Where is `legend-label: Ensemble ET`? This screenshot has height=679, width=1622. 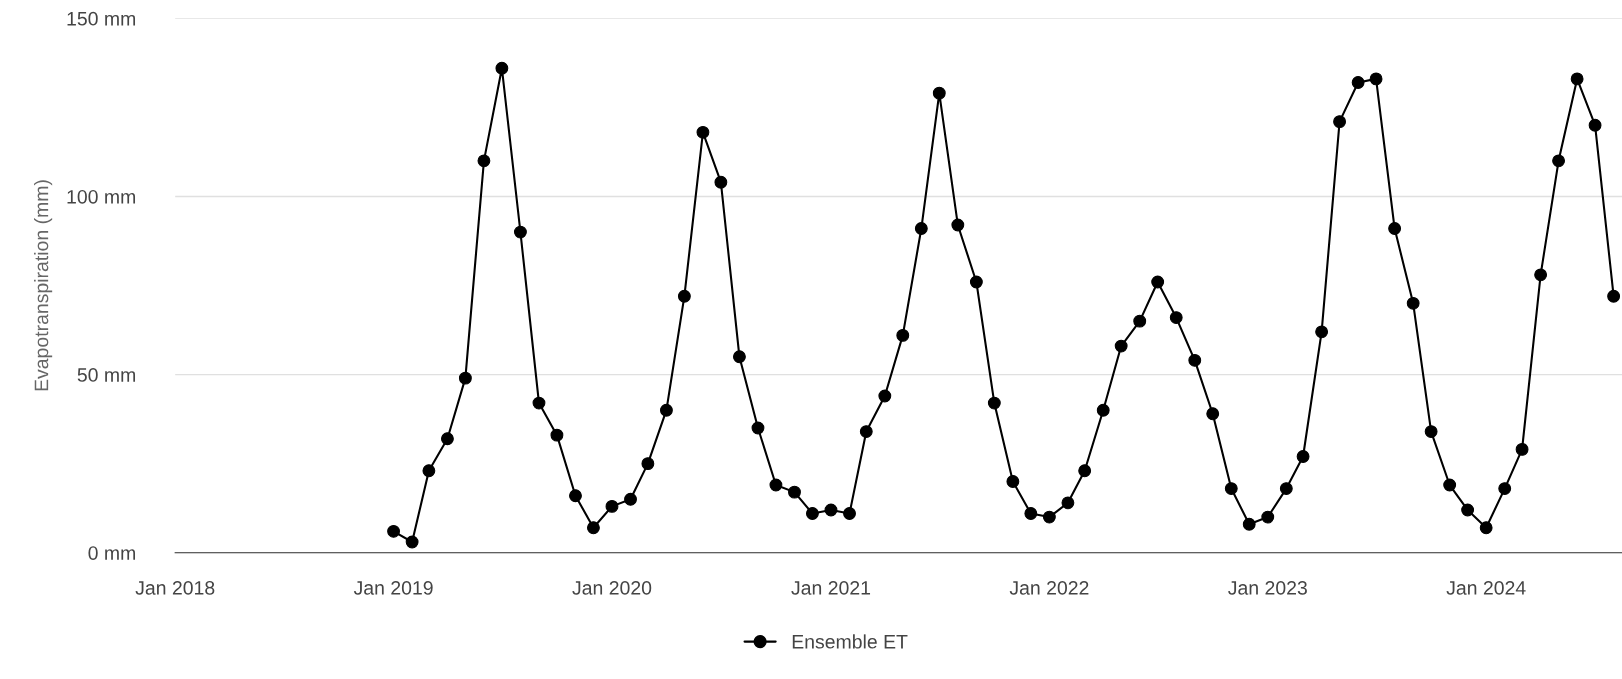 legend-label: Ensemble ET is located at coordinates (850, 641).